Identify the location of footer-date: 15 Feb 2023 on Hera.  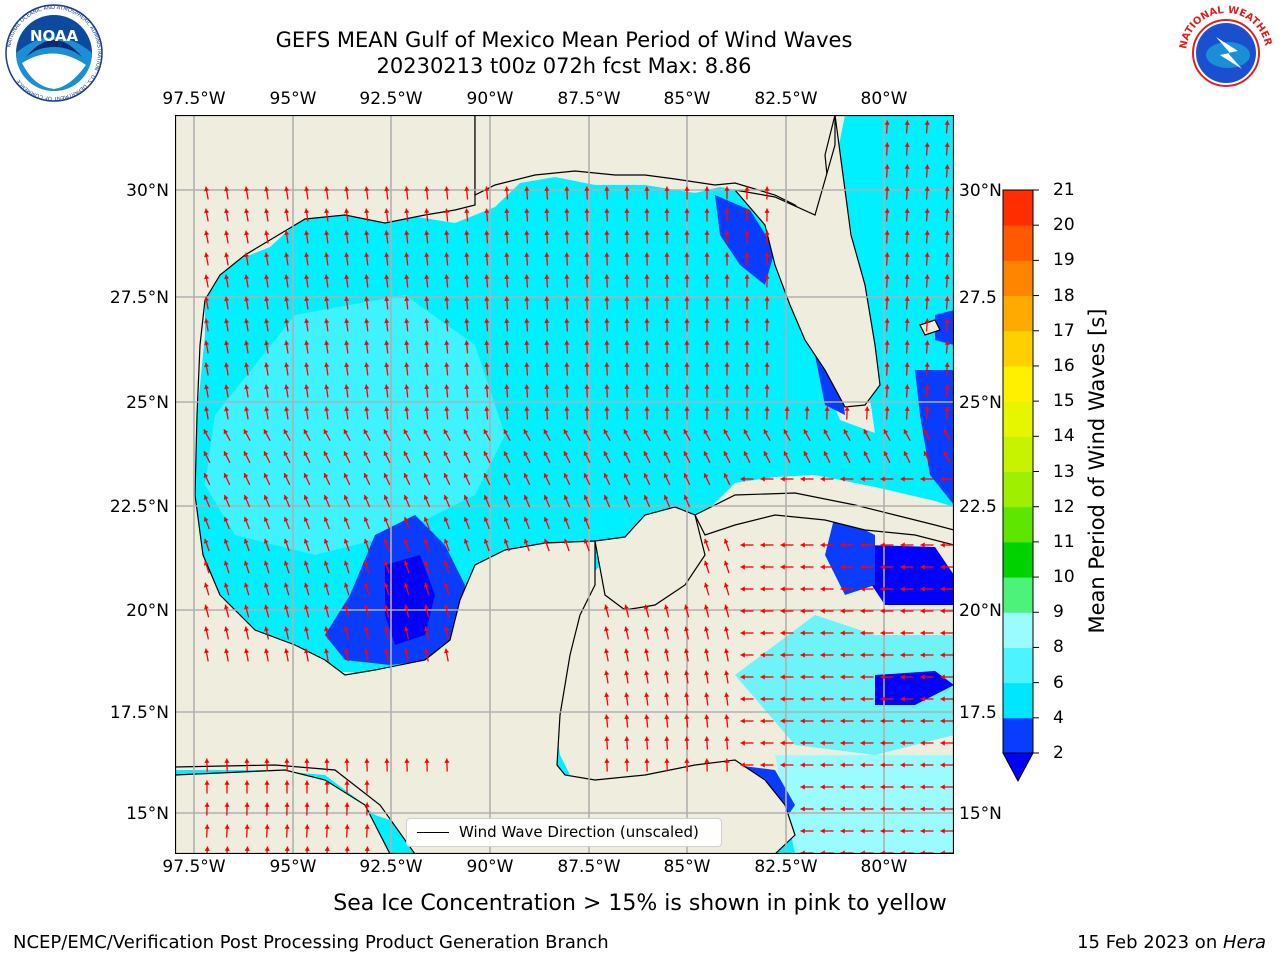
(1171, 942).